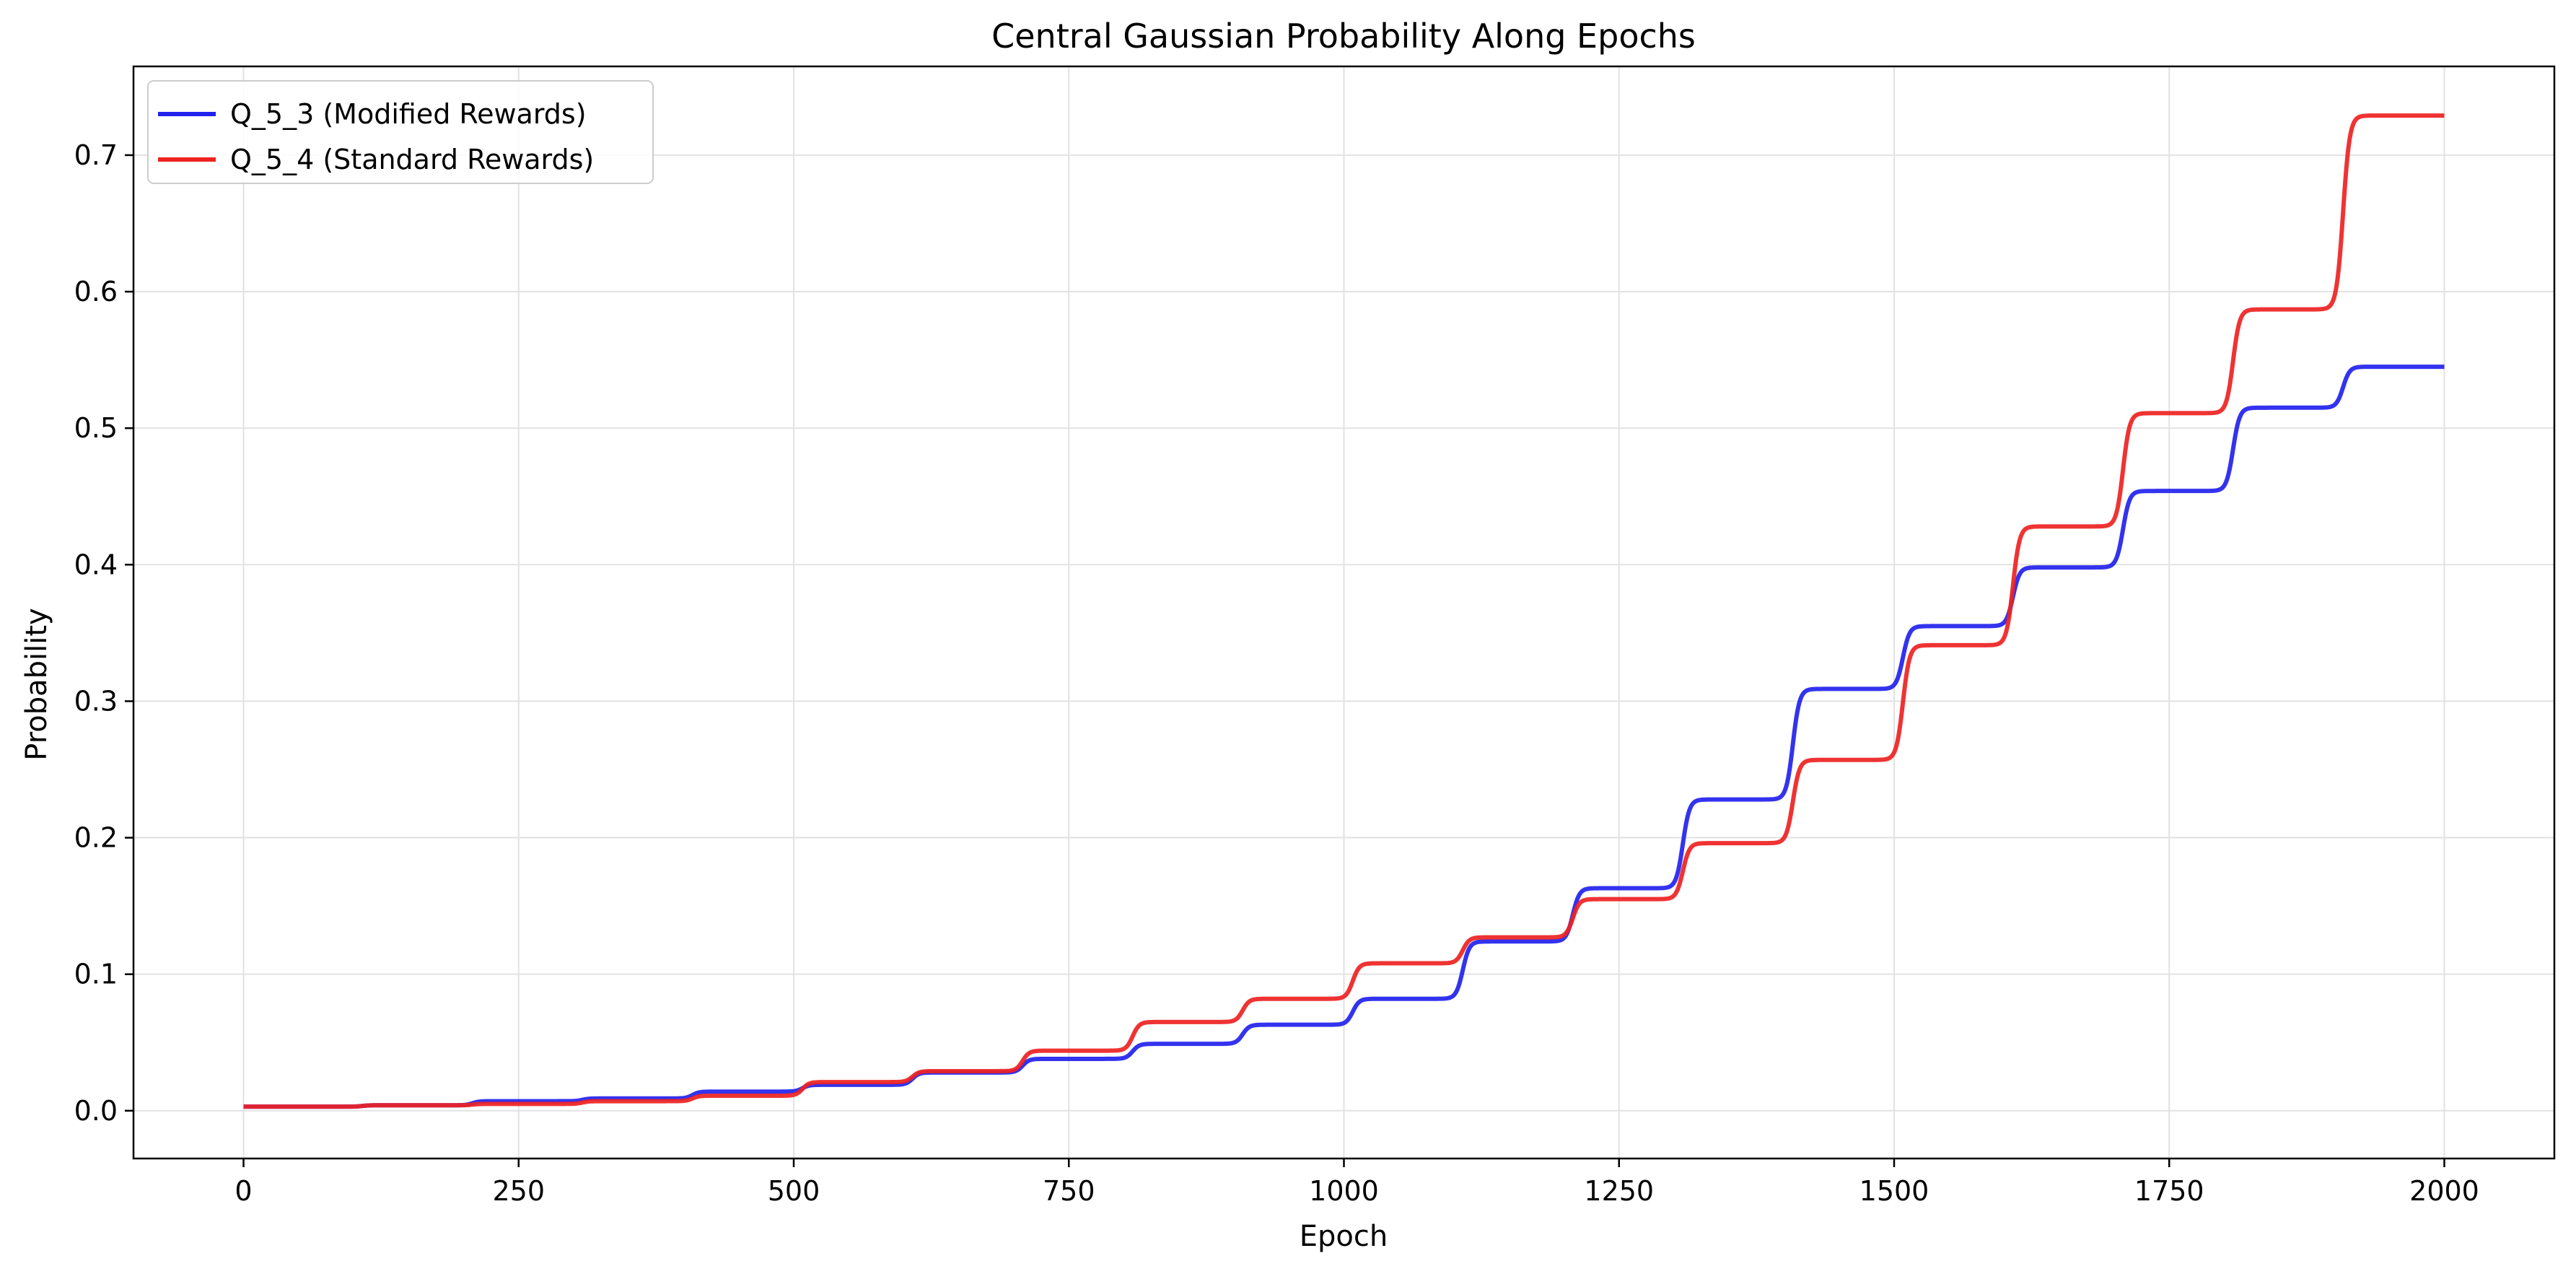 The image size is (2576, 1274). What do you see at coordinates (2169, 1191) in the screenshot?
I see `x-tick-label: 1750` at bounding box center [2169, 1191].